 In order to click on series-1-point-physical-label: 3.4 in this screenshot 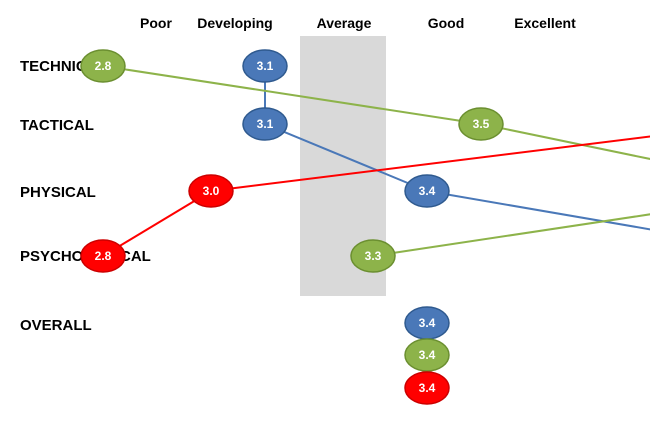, I will do `click(427, 191)`.